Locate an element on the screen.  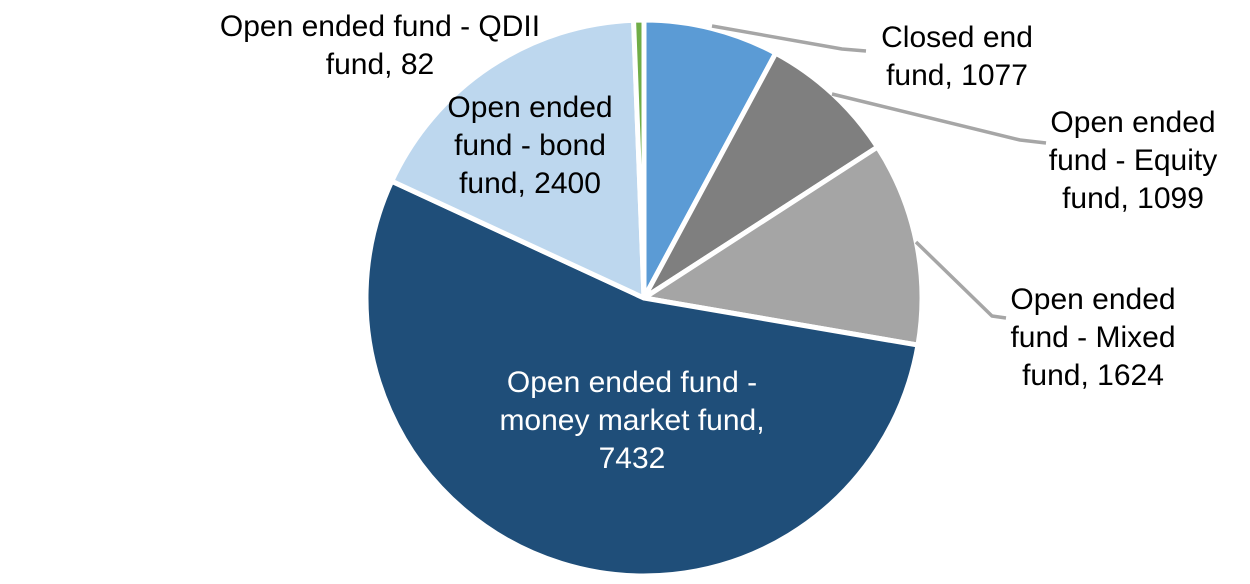
pie-slice-open-ended-fund-qdii-fund is located at coordinates (639, 159).